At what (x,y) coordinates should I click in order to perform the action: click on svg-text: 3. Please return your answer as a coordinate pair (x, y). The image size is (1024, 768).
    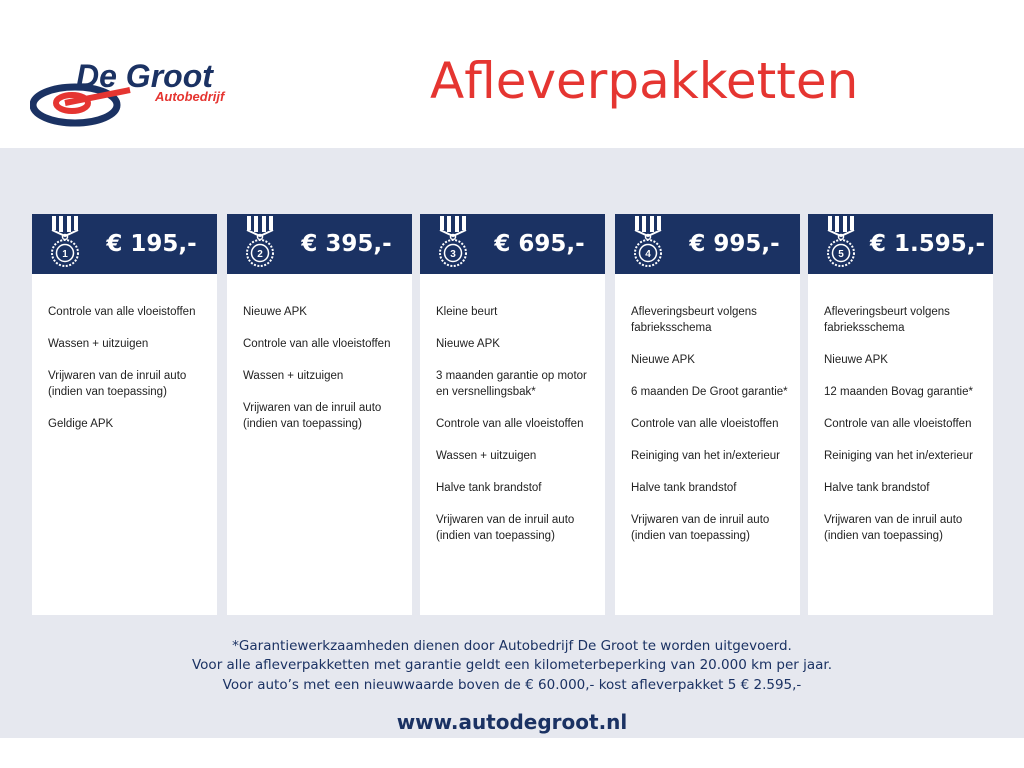
    Looking at the image, I should click on (453, 254).